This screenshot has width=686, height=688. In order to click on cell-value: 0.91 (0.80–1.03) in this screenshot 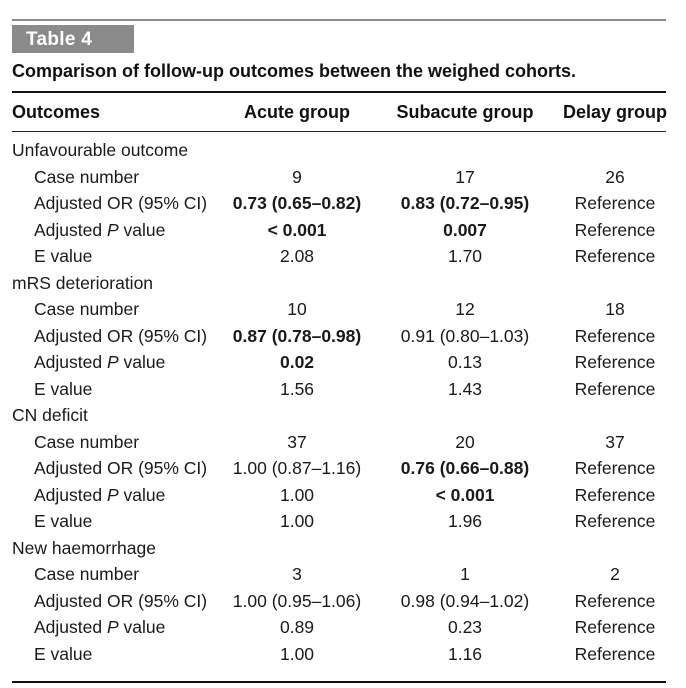, I will do `click(465, 335)`.